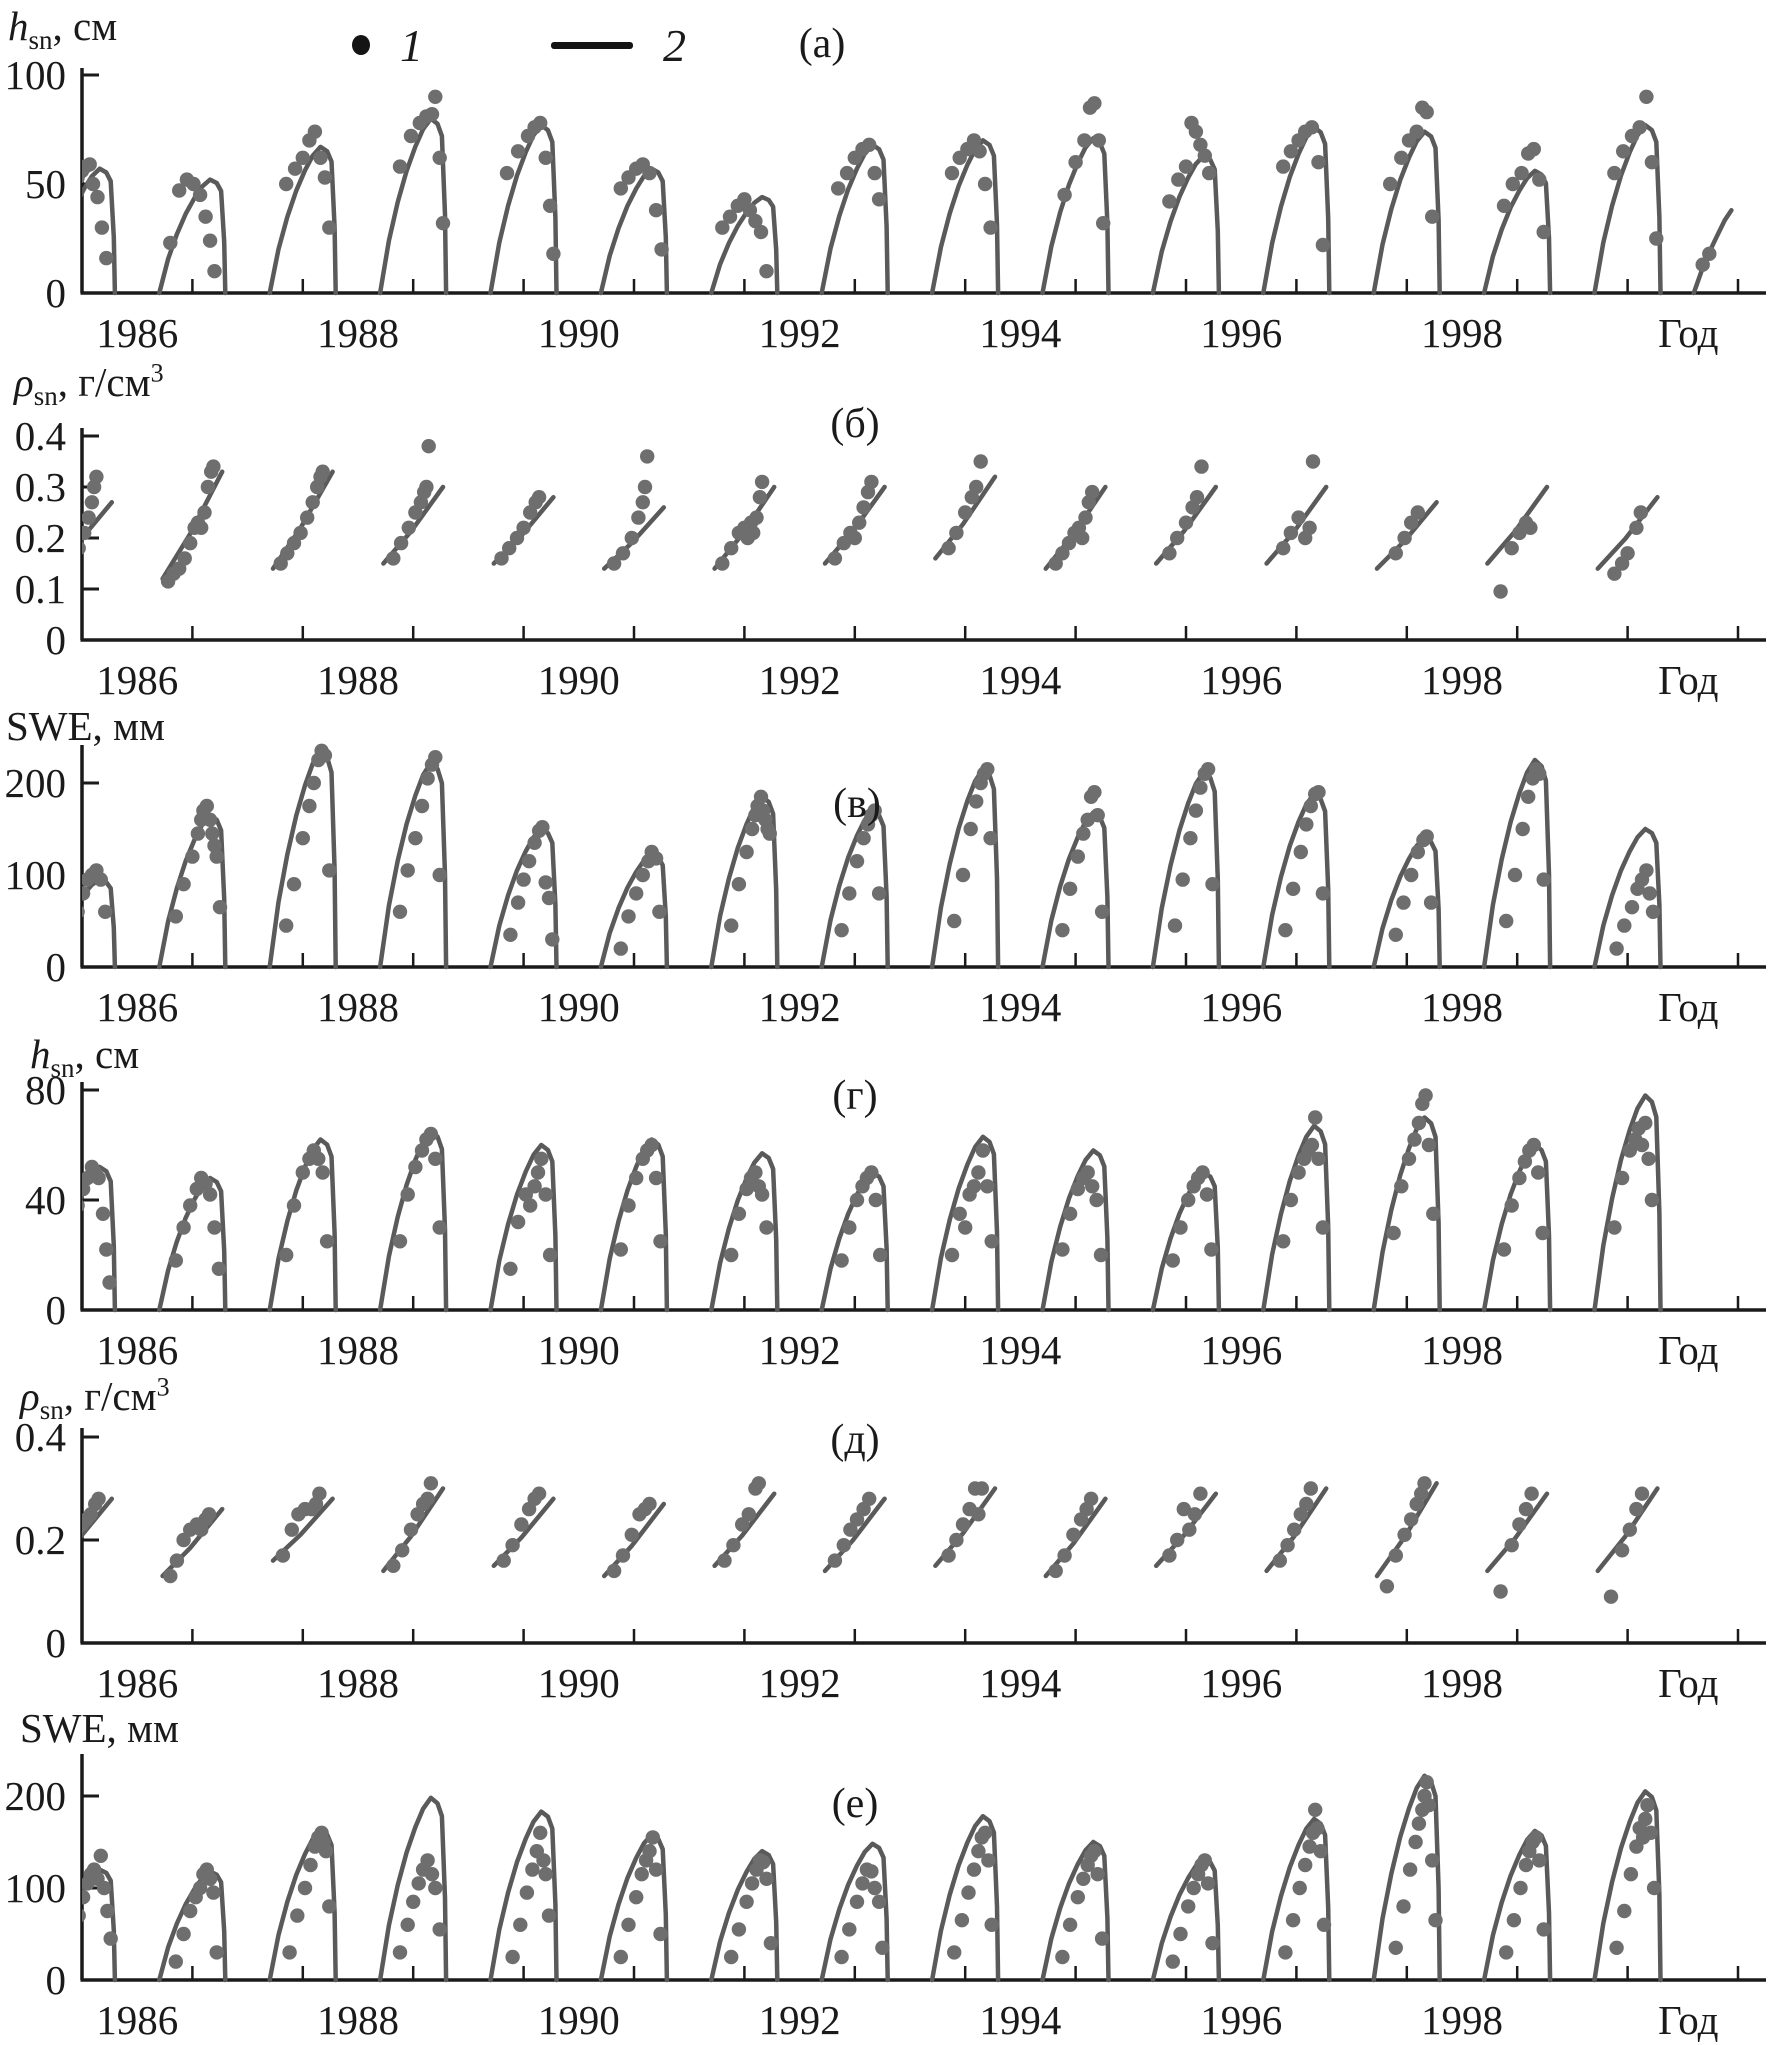 Image resolution: width=1770 pixels, height=2045 pixels. What do you see at coordinates (40, 487) in the screenshot?
I see `y-tick-label: 0.3` at bounding box center [40, 487].